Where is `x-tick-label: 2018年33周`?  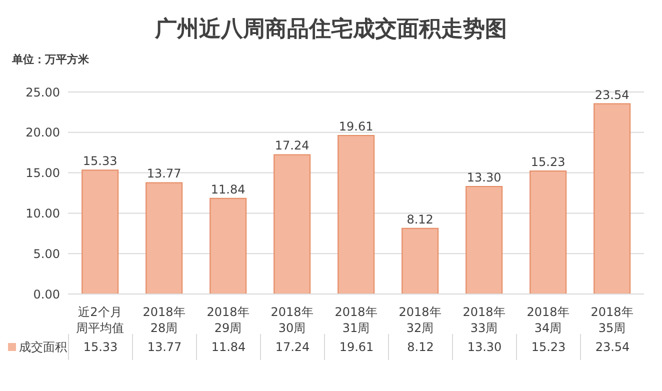
x-tick-label: 2018年33周 is located at coordinates (484, 320).